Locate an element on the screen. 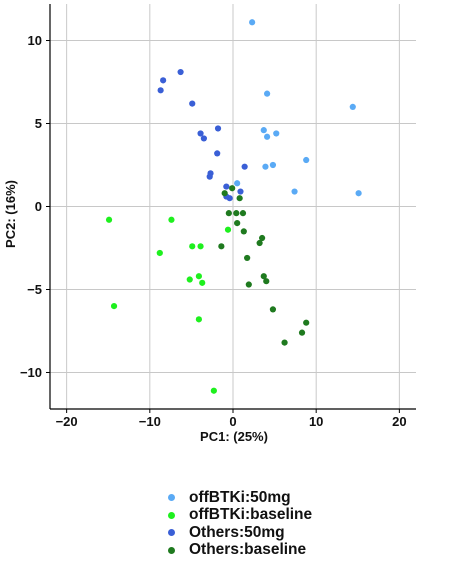 The height and width of the screenshot is (585, 453). legend-label: offBTKi:baseline is located at coordinates (251, 515).